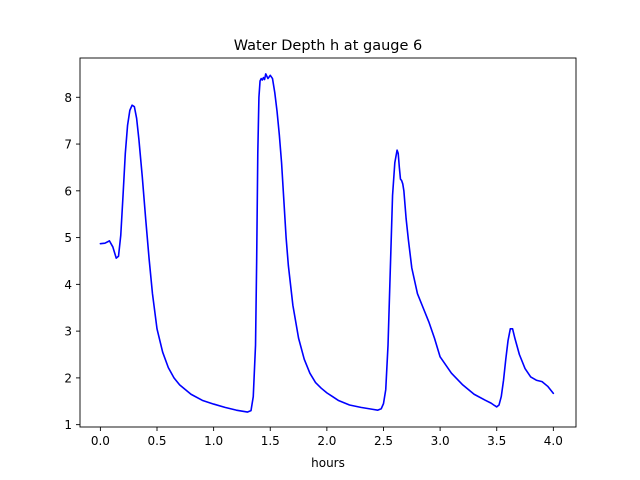  What do you see at coordinates (68, 98) in the screenshot?
I see `y-tick-label: 8` at bounding box center [68, 98].